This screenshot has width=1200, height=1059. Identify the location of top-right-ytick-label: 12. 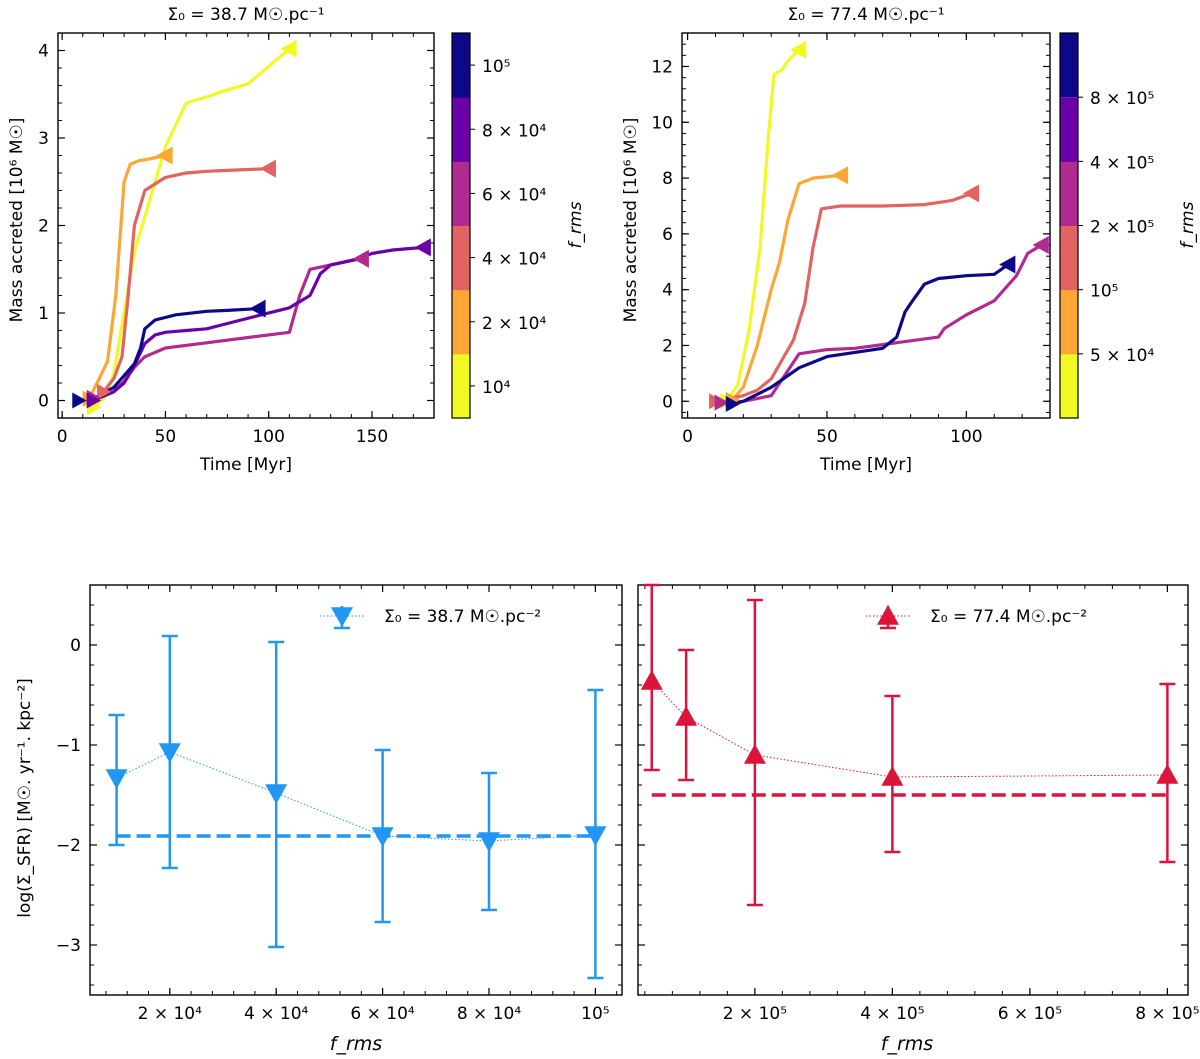
(662, 67).